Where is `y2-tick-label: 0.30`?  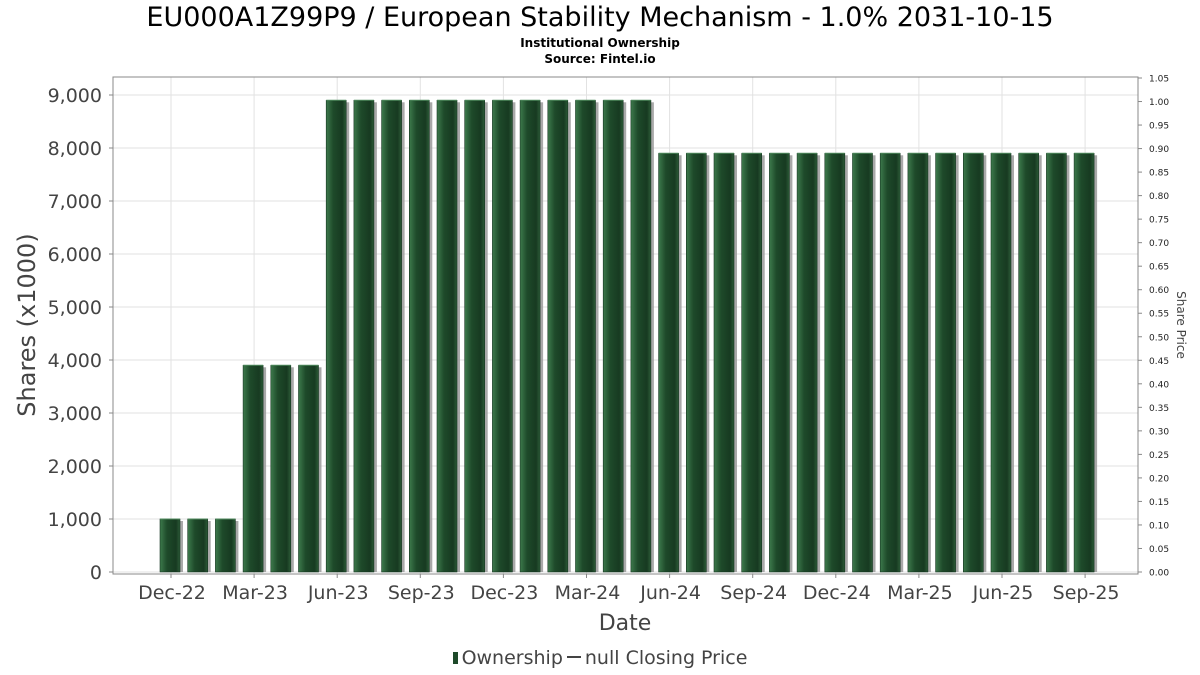 y2-tick-label: 0.30 is located at coordinates (1159, 432).